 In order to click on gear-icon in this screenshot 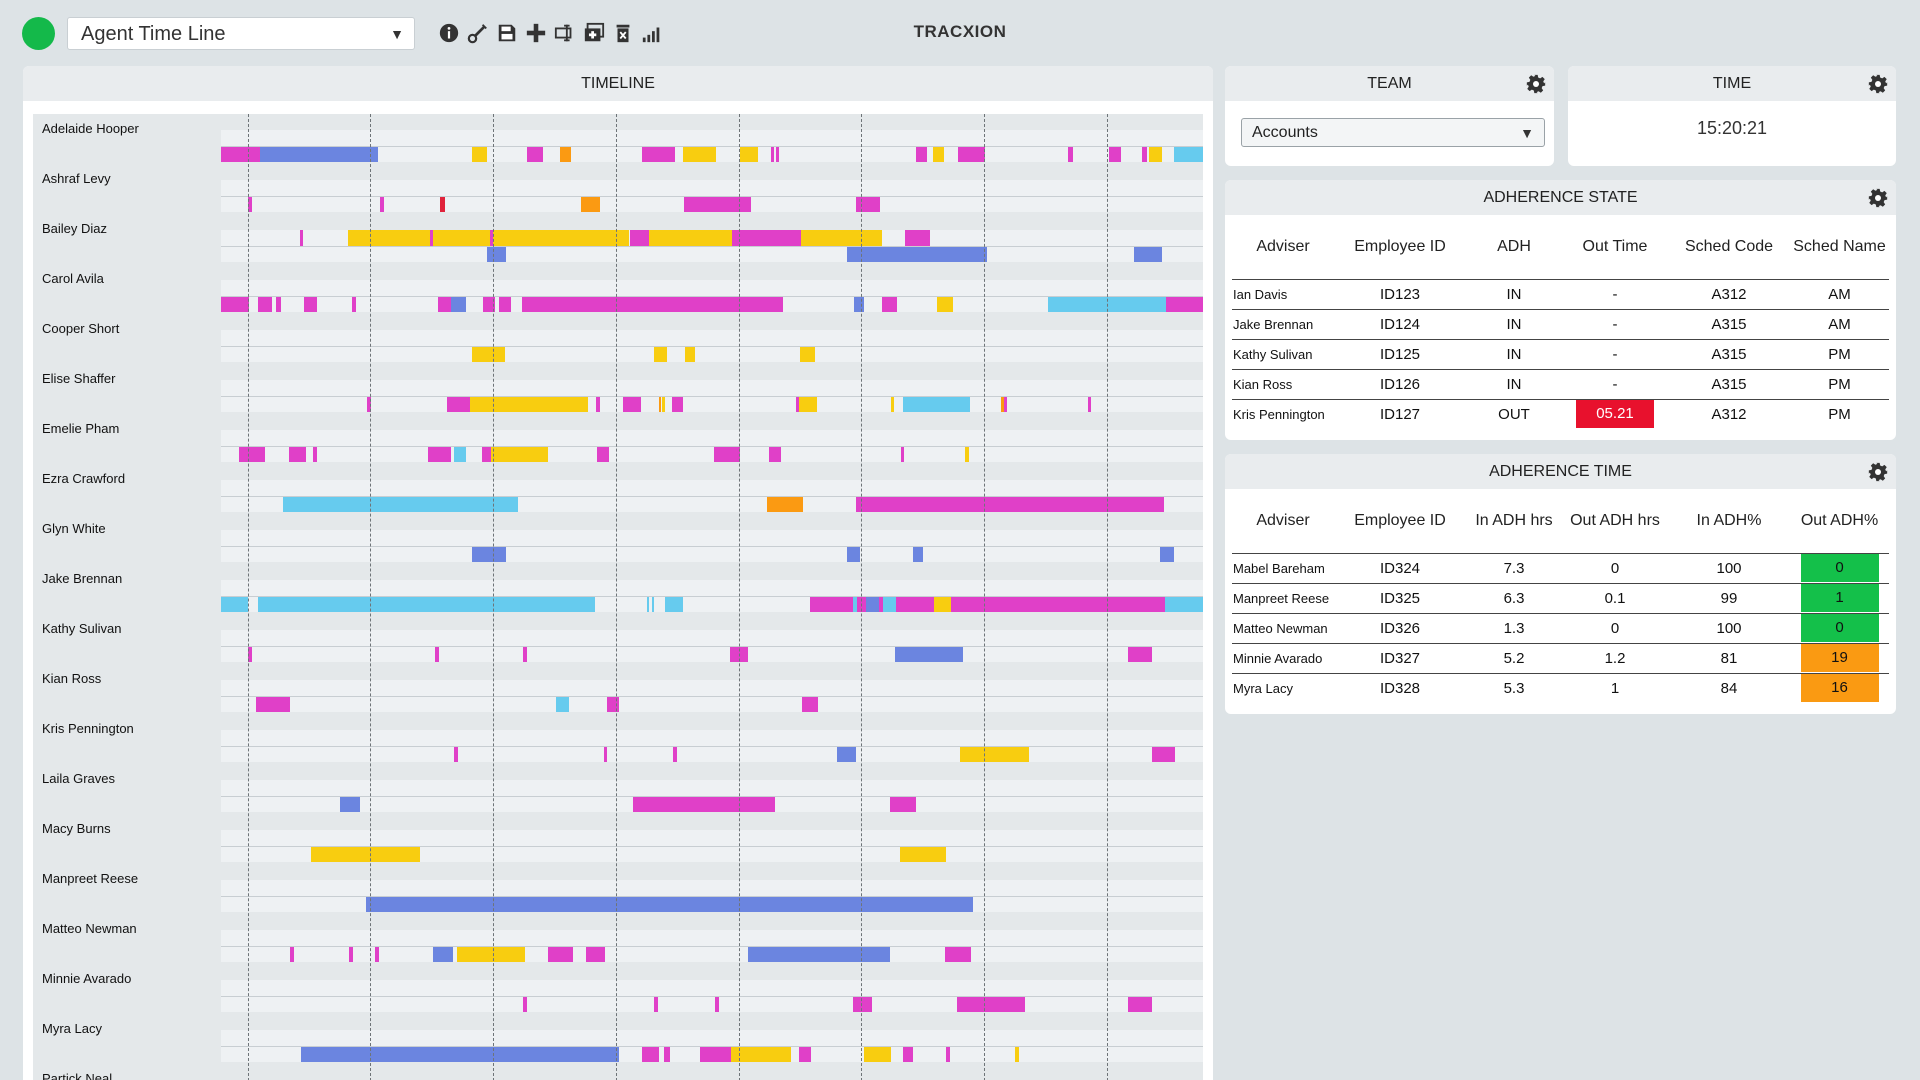, I will do `click(1878, 84)`.